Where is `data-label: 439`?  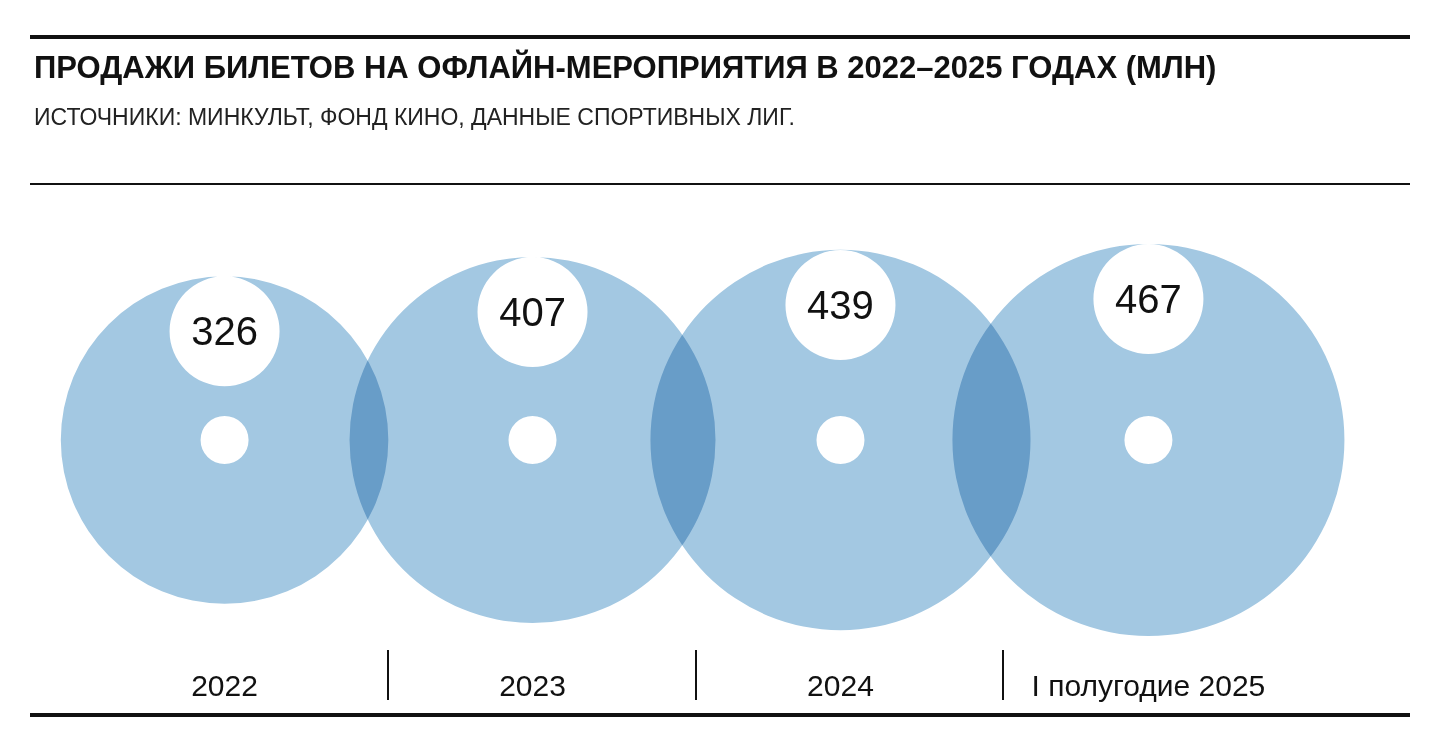 data-label: 439 is located at coordinates (840, 304).